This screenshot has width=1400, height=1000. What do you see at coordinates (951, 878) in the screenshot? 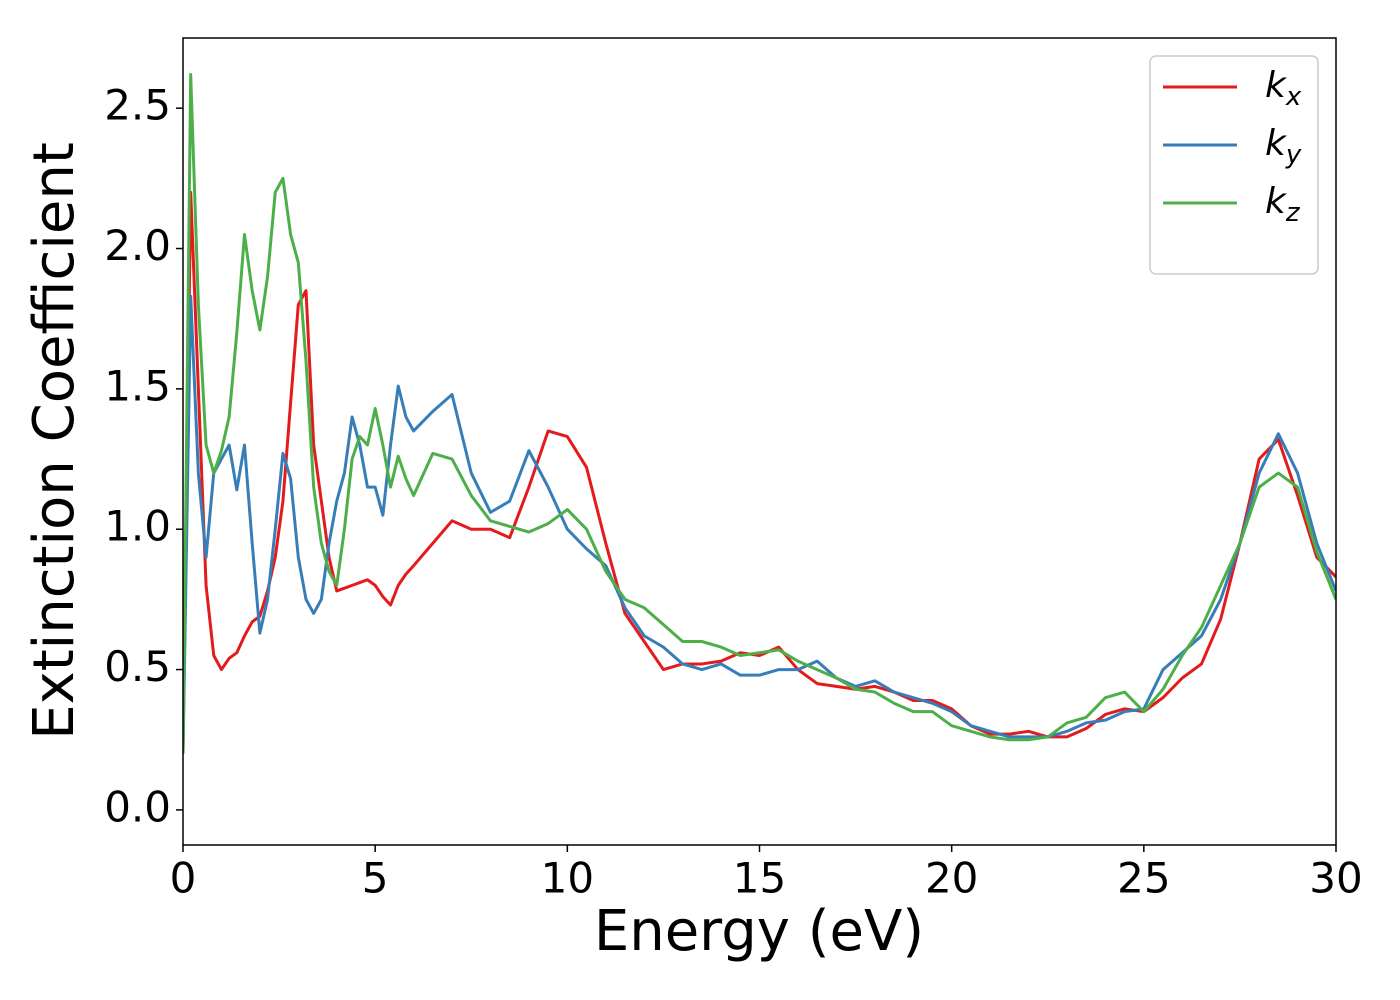
I see `x-tick-label: 20` at bounding box center [951, 878].